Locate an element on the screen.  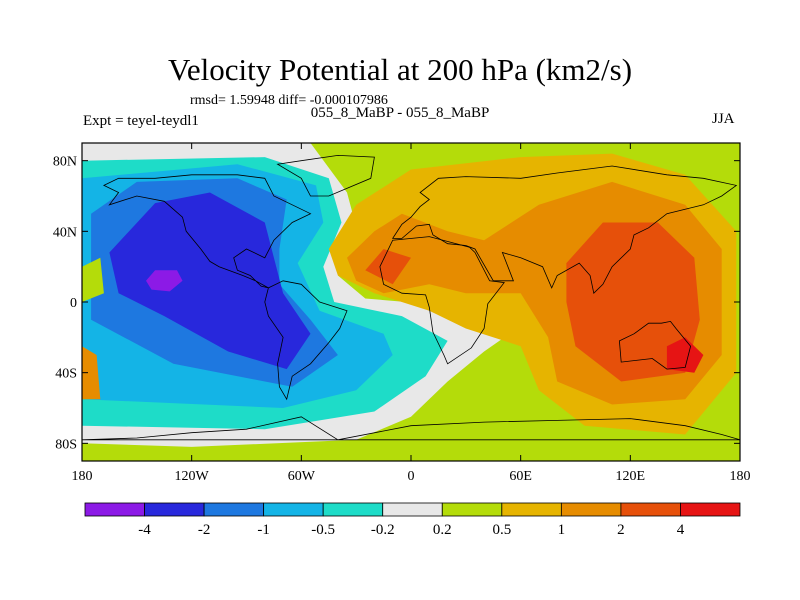
colorbar-label: -1 is located at coordinates (263, 530).